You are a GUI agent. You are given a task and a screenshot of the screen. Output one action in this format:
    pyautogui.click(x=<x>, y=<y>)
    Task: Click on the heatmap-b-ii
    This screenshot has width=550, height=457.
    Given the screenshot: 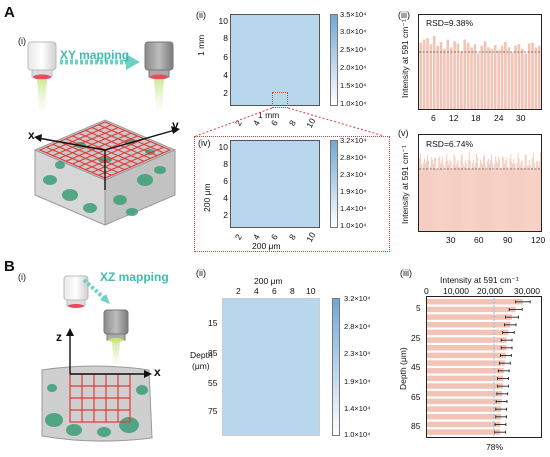 What is the action you would take?
    pyautogui.click(x=271, y=367)
    